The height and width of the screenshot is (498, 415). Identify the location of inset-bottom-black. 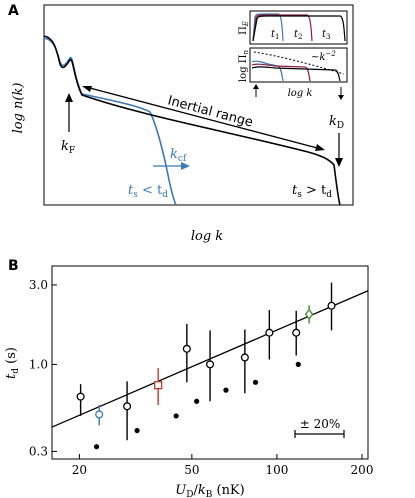
(296, 74).